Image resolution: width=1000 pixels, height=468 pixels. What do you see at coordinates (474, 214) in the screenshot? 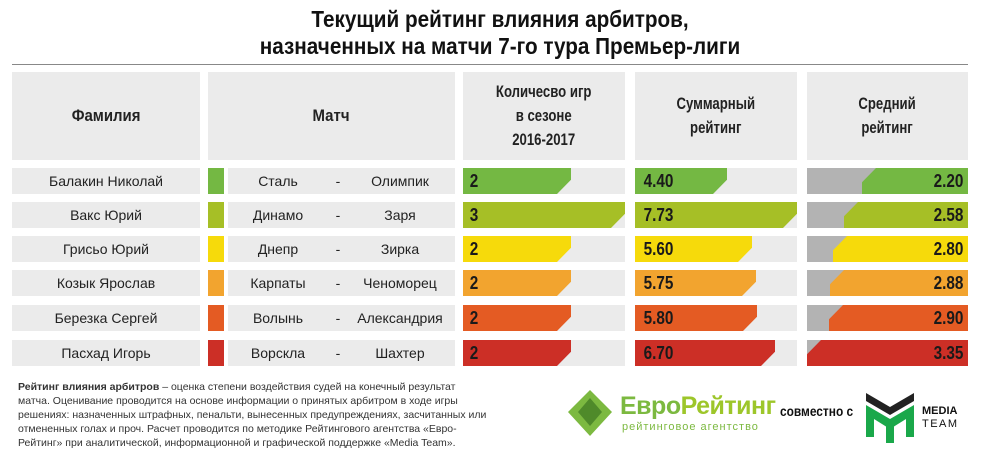
I see `games-value: 3` at bounding box center [474, 214].